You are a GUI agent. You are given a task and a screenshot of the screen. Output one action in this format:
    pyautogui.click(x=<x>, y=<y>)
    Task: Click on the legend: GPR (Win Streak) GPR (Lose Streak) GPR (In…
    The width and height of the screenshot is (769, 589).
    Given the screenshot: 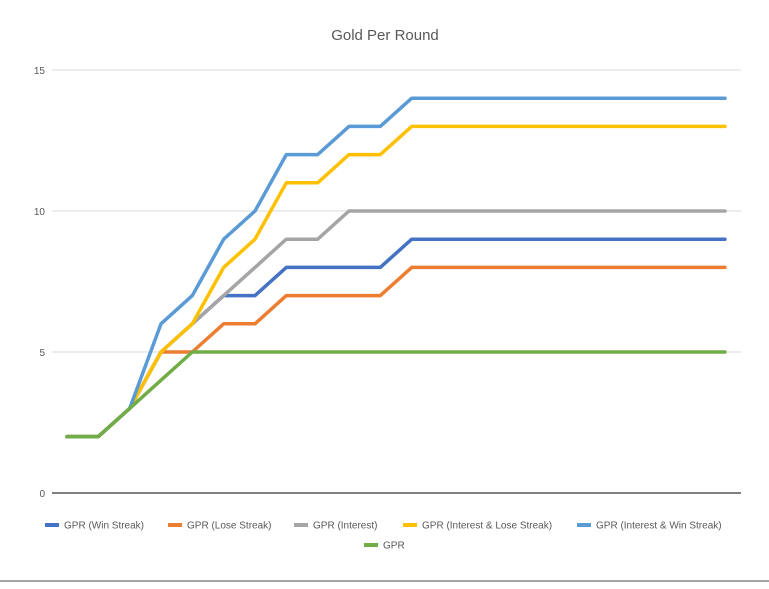 What is the action you would take?
    pyautogui.click(x=383, y=536)
    